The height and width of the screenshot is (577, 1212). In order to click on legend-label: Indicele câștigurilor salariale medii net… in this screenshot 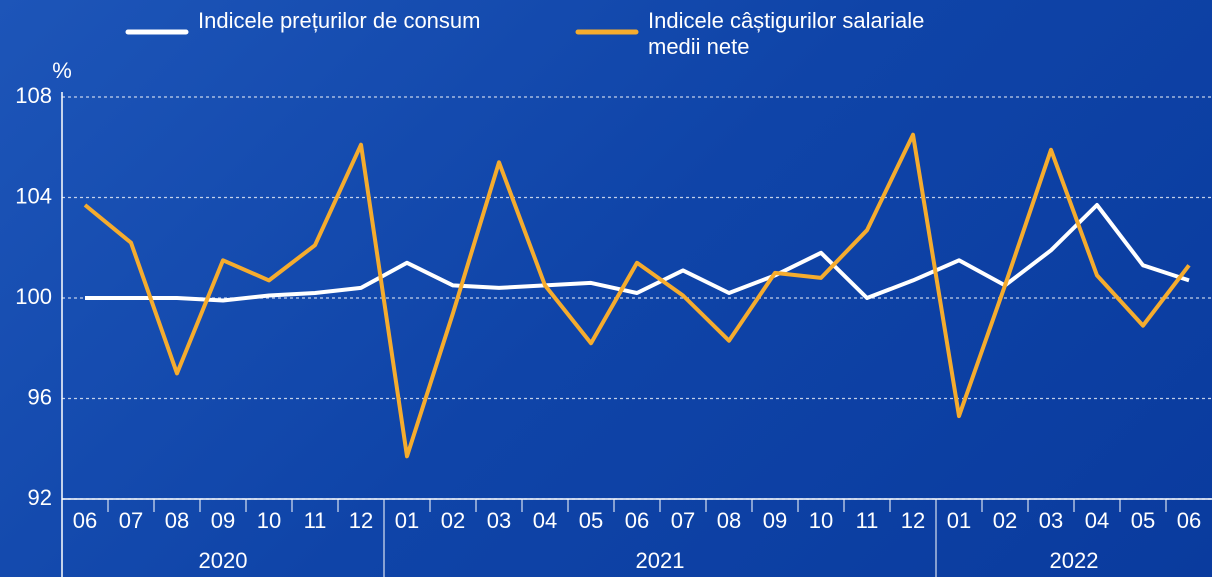, I will do `click(786, 33)`.